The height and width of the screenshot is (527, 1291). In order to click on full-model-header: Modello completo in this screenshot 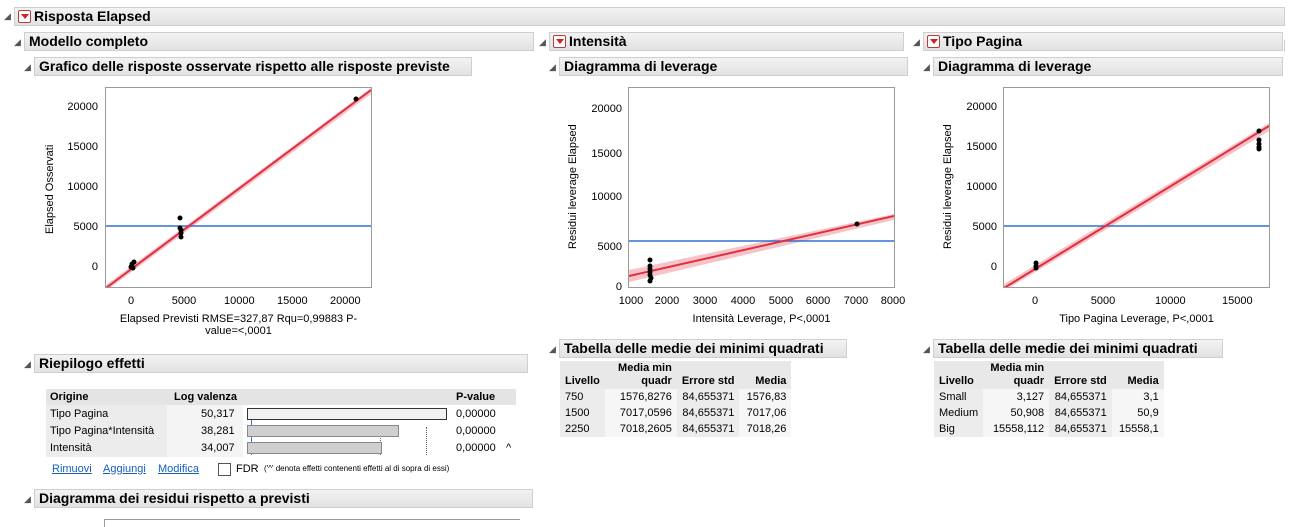, I will do `click(279, 41)`.